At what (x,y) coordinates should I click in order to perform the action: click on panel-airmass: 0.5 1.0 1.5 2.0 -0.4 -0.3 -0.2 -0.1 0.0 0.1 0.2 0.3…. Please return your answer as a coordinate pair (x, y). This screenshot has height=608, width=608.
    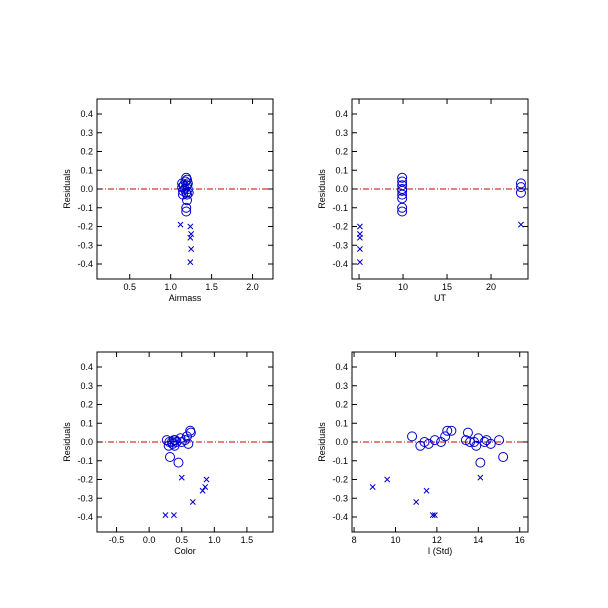
    Looking at the image, I should click on (168, 200).